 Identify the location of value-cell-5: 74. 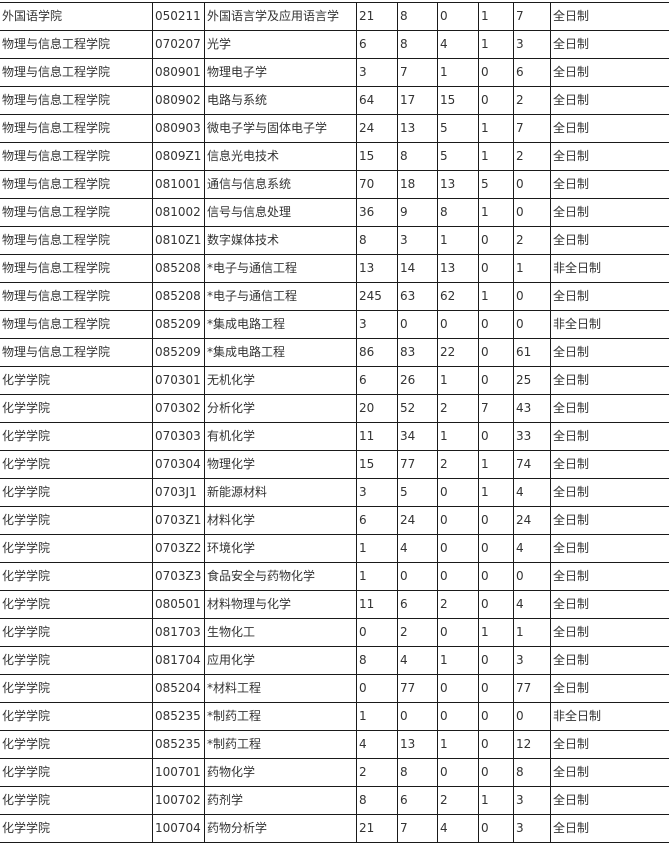
(532, 465).